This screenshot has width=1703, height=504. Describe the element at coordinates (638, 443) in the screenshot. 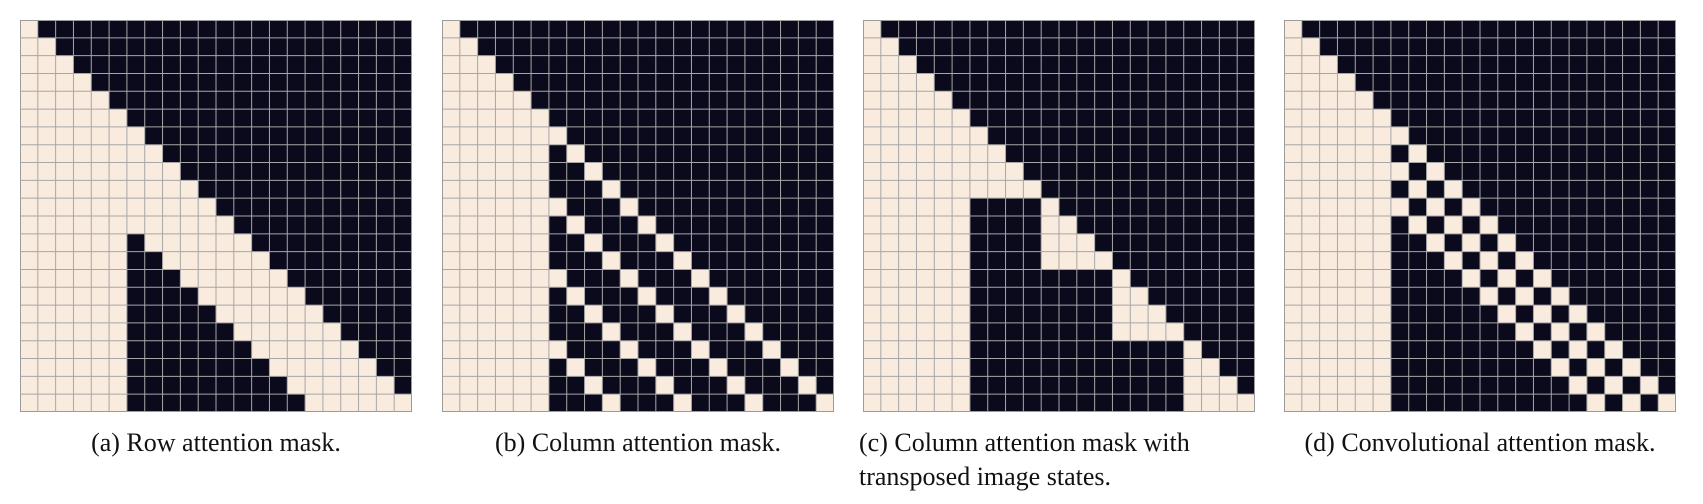

I see `caption-b: (b) Column attention mask.` at that location.